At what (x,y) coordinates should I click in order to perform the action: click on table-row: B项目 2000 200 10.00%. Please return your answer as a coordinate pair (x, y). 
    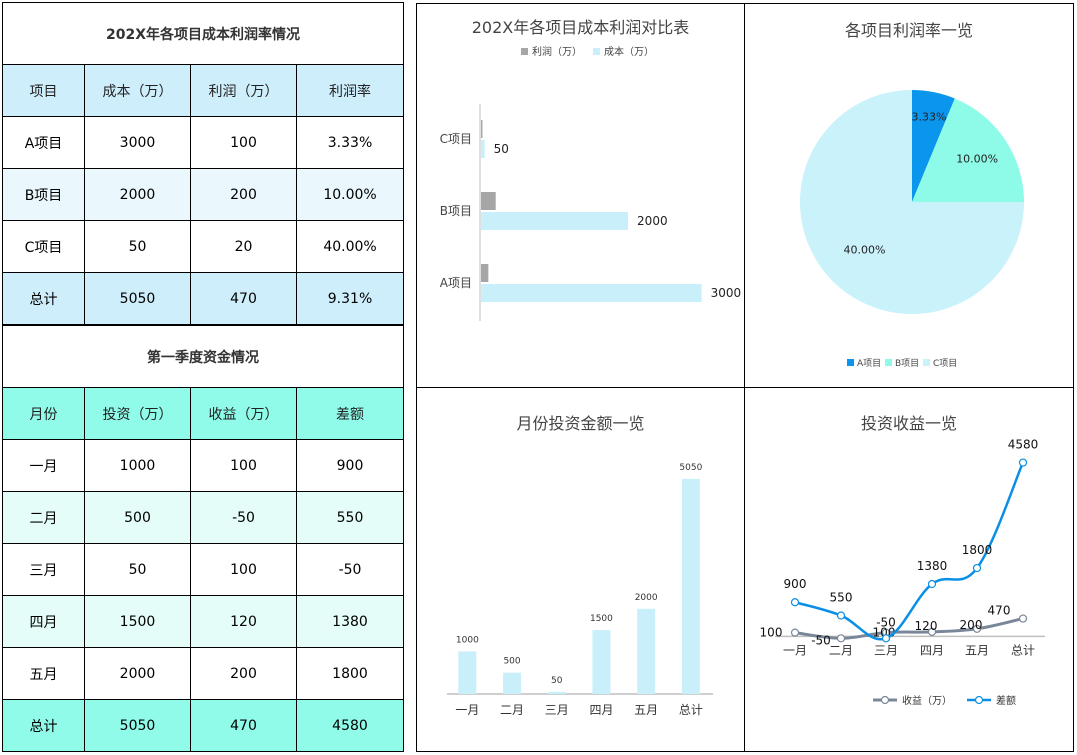
    Looking at the image, I should click on (203, 194).